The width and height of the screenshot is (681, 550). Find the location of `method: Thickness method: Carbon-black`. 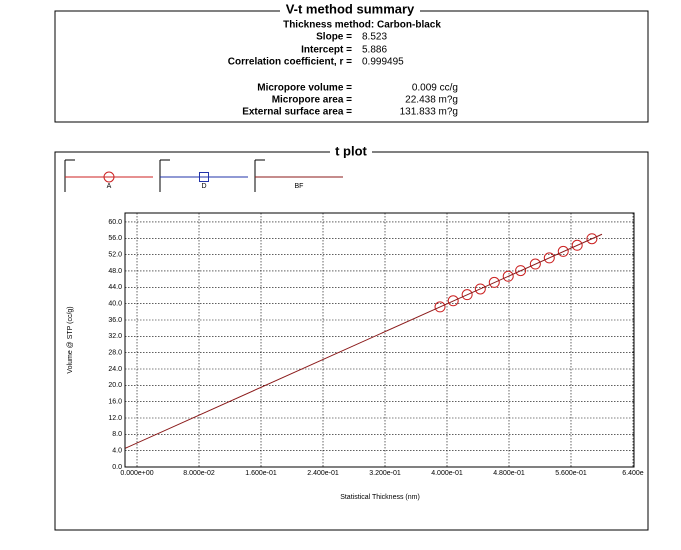

method: Thickness method: Carbon-black is located at coordinates (362, 25).